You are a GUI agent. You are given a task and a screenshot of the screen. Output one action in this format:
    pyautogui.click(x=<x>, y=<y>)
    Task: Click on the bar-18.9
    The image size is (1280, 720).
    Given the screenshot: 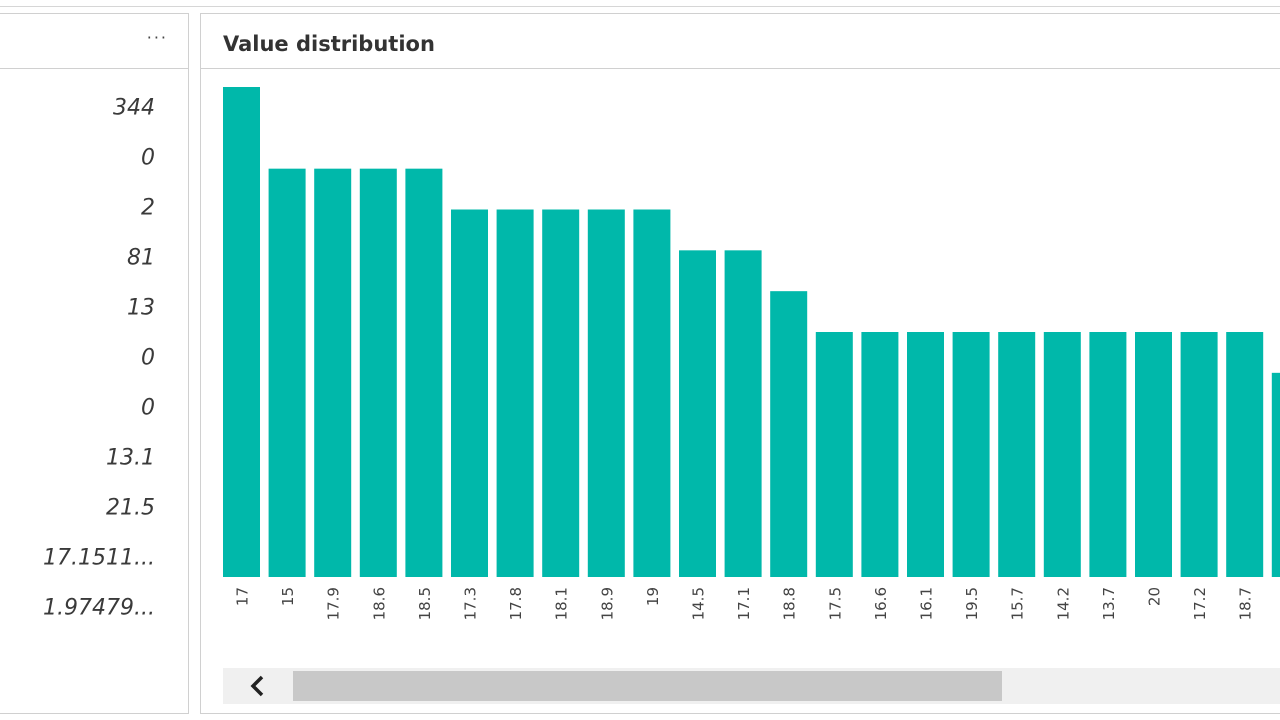 What is the action you would take?
    pyautogui.click(x=606, y=393)
    